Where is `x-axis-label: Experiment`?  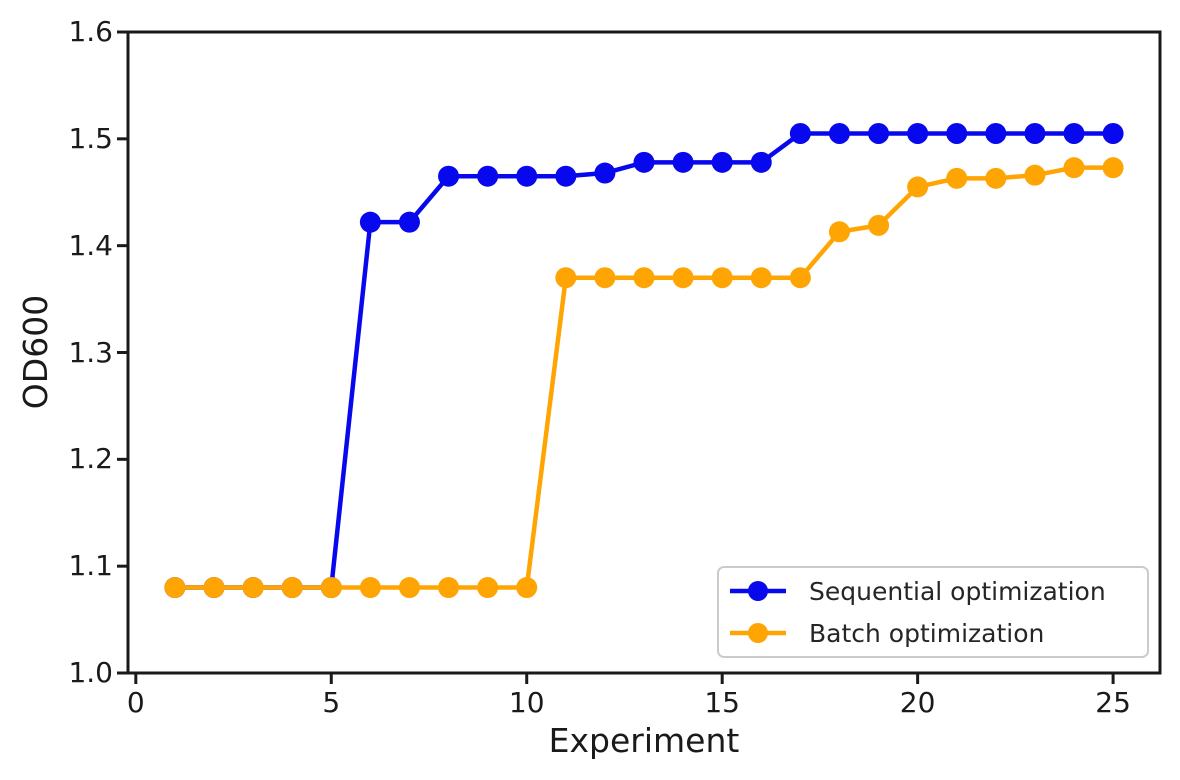 x-axis-label: Experiment is located at coordinates (644, 740).